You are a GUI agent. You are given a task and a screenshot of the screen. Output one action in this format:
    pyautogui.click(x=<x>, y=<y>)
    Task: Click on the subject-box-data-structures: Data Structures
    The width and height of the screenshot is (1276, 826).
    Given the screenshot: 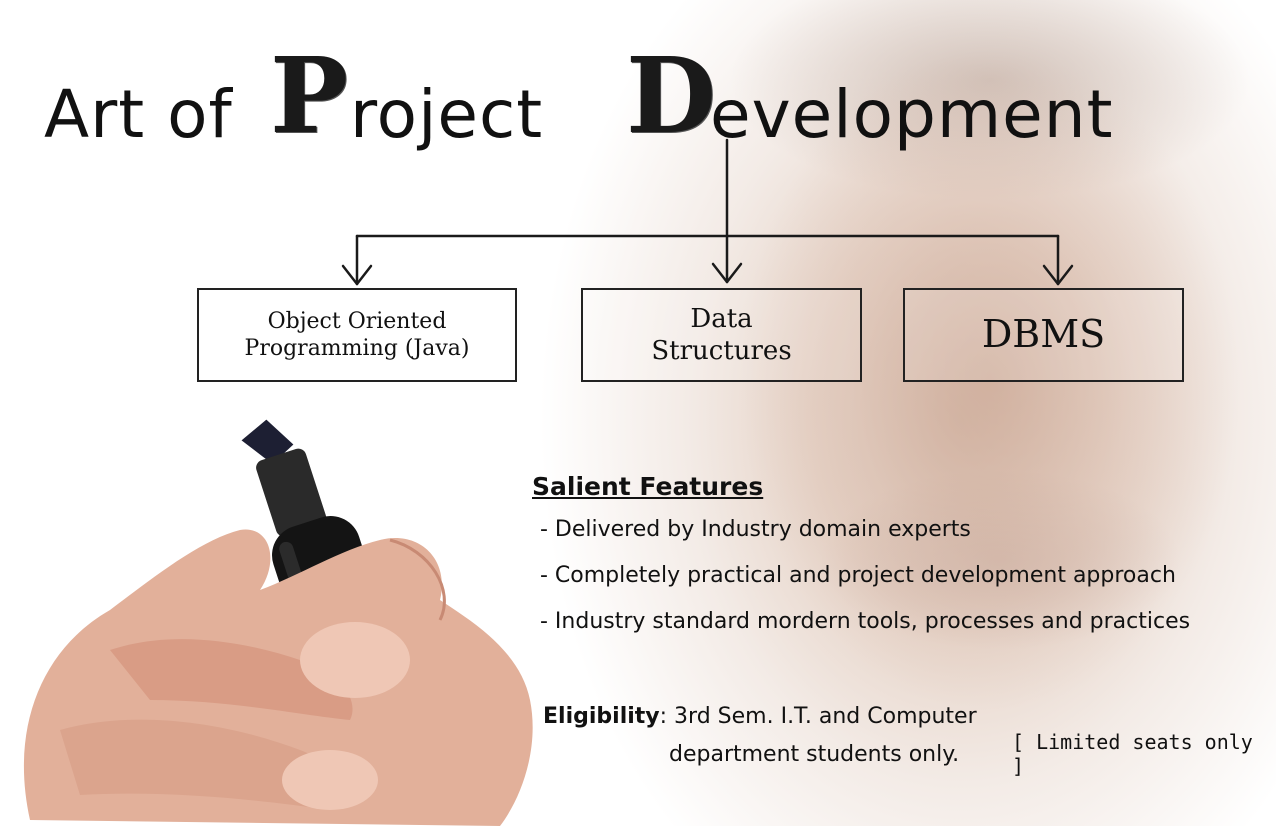 What is the action you would take?
    pyautogui.click(x=721, y=335)
    